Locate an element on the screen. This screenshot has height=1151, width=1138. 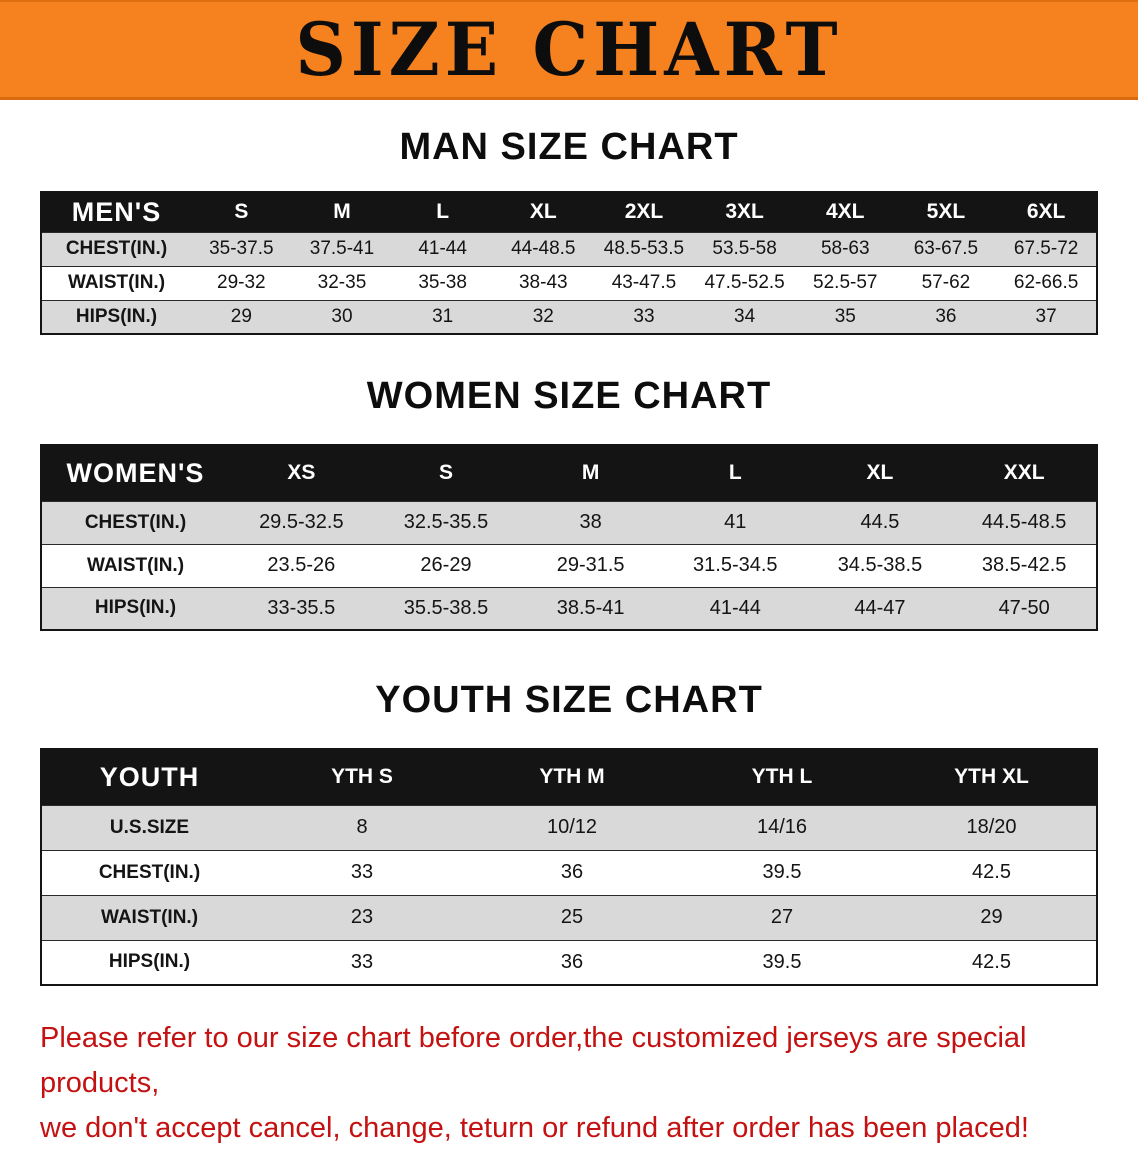
value-cell: 44.5-48.5 is located at coordinates (1024, 522).